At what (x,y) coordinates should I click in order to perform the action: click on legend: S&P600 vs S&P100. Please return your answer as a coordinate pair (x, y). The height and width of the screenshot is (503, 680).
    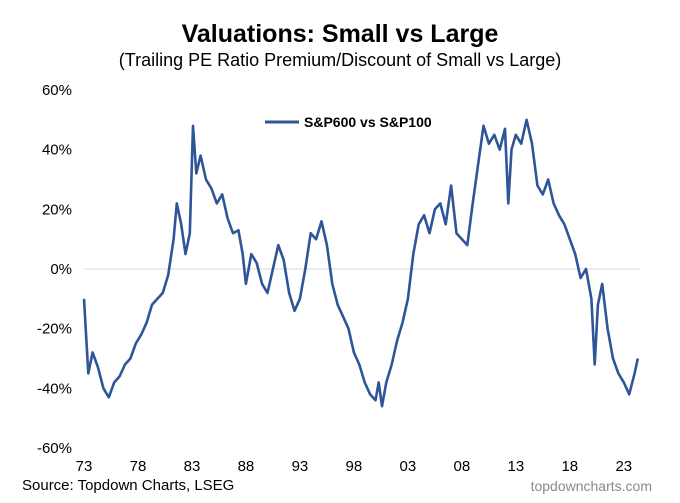
    Looking at the image, I should click on (348, 122).